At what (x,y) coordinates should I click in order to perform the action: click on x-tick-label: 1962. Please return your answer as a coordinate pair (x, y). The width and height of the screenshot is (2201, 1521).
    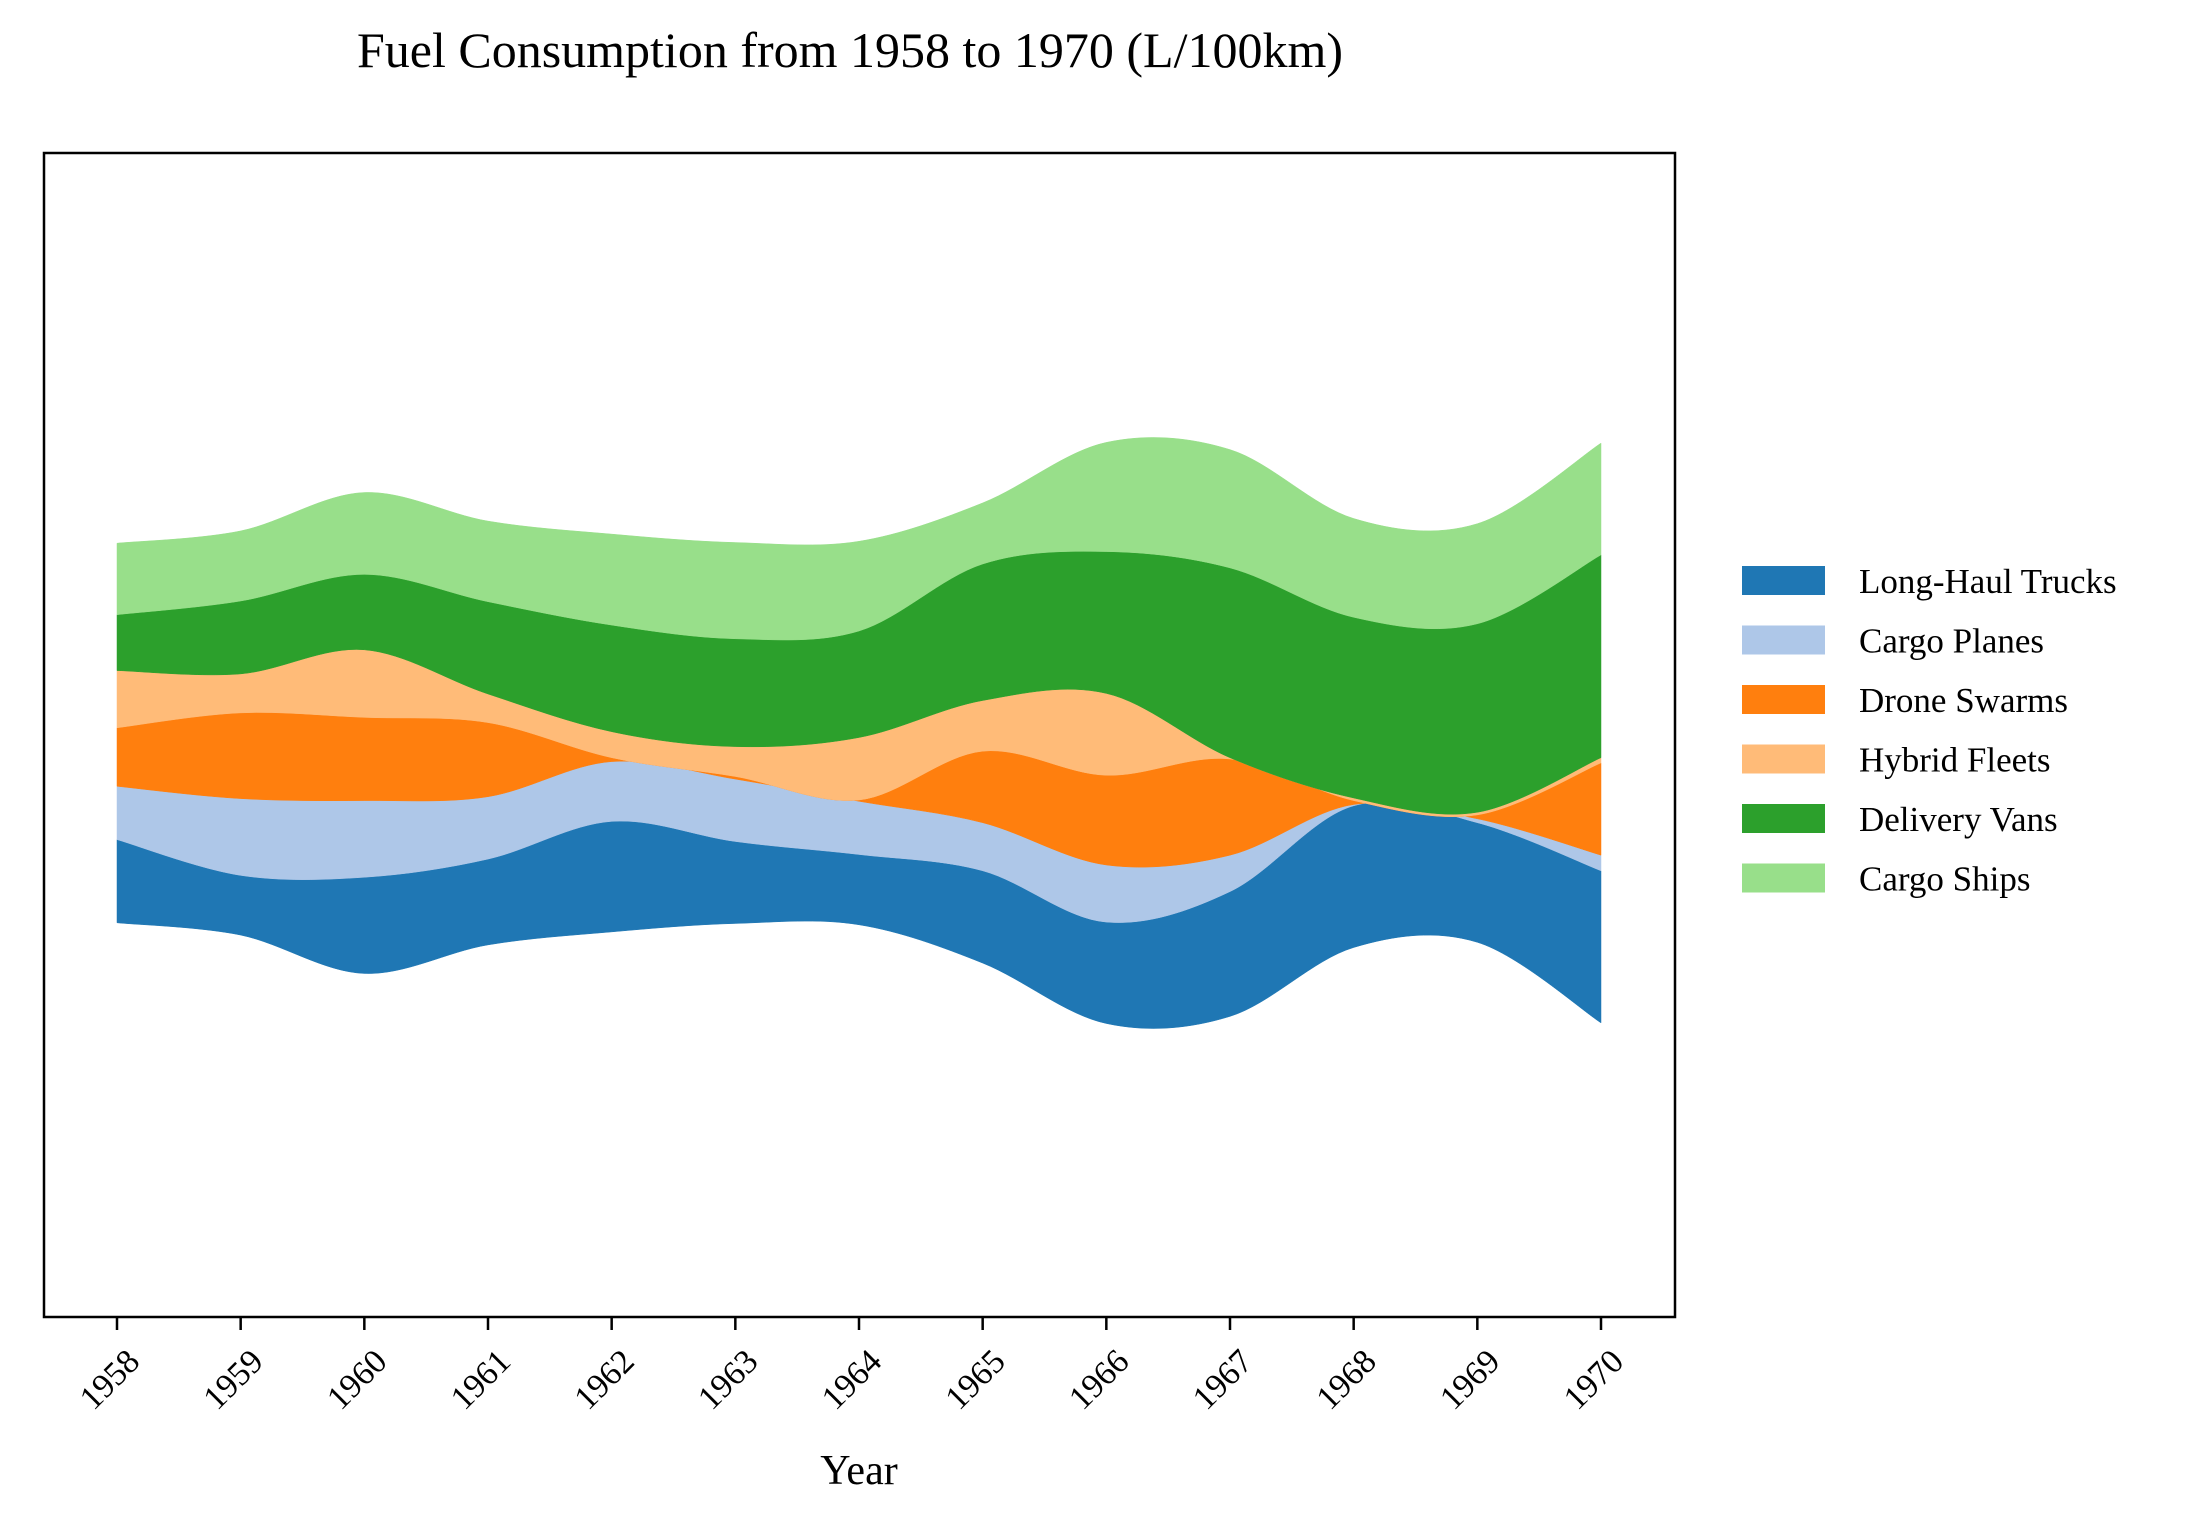
    Looking at the image, I should click on (604, 1380).